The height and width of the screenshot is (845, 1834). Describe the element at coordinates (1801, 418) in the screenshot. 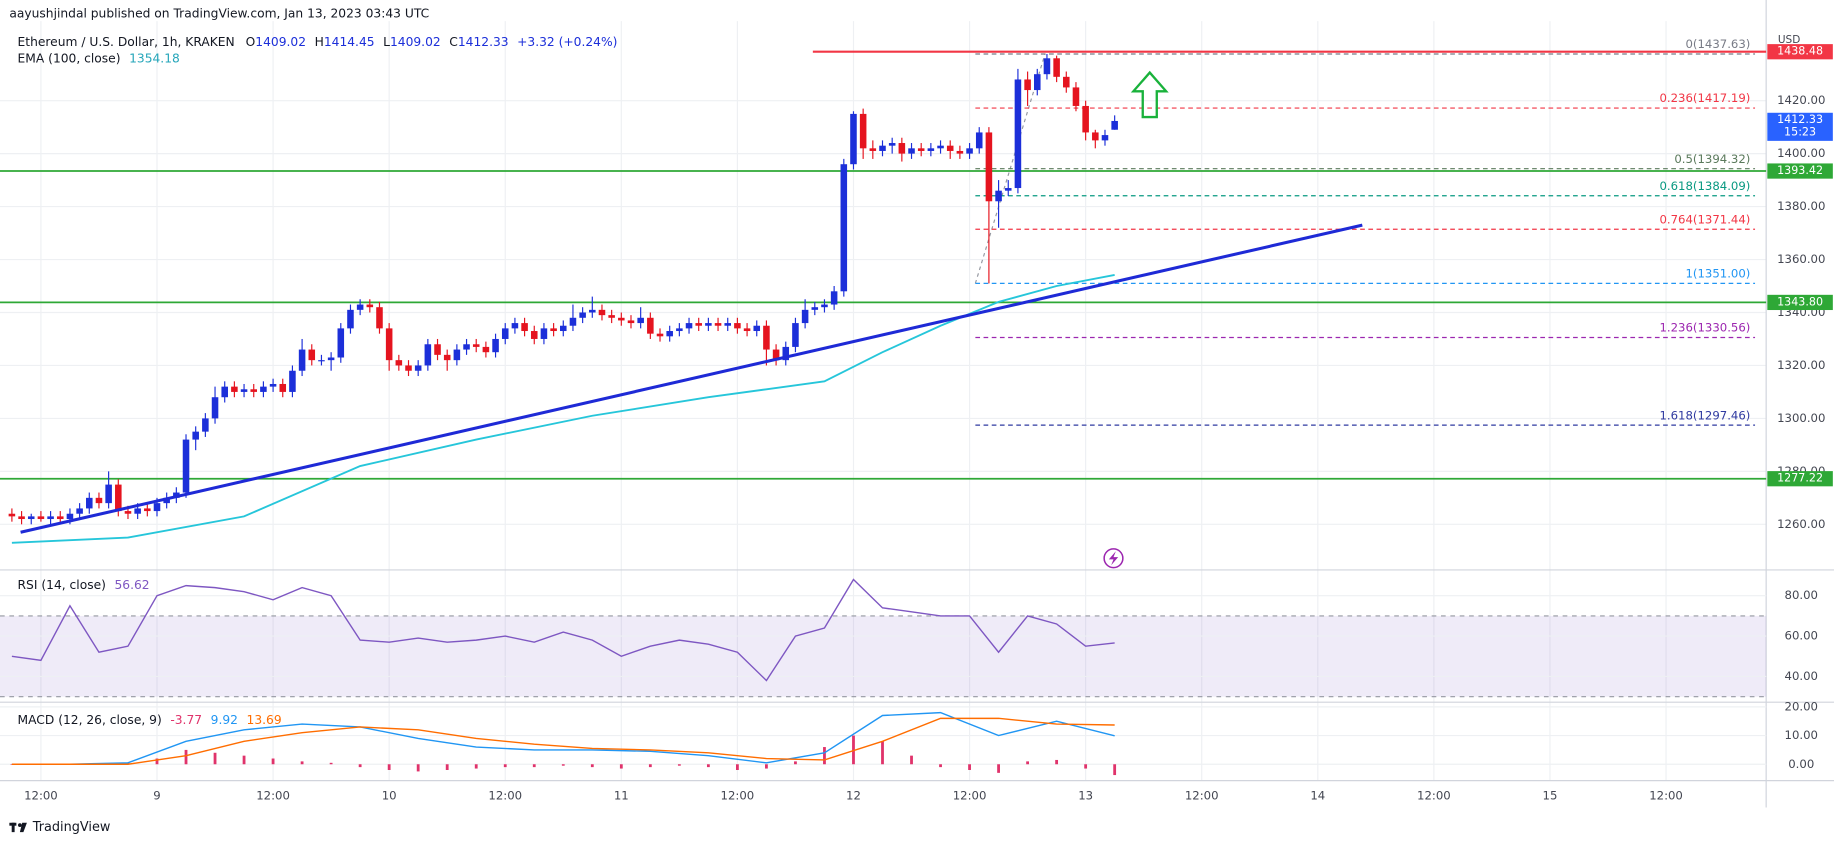

I see `y-tick-label: 1300.00` at that location.